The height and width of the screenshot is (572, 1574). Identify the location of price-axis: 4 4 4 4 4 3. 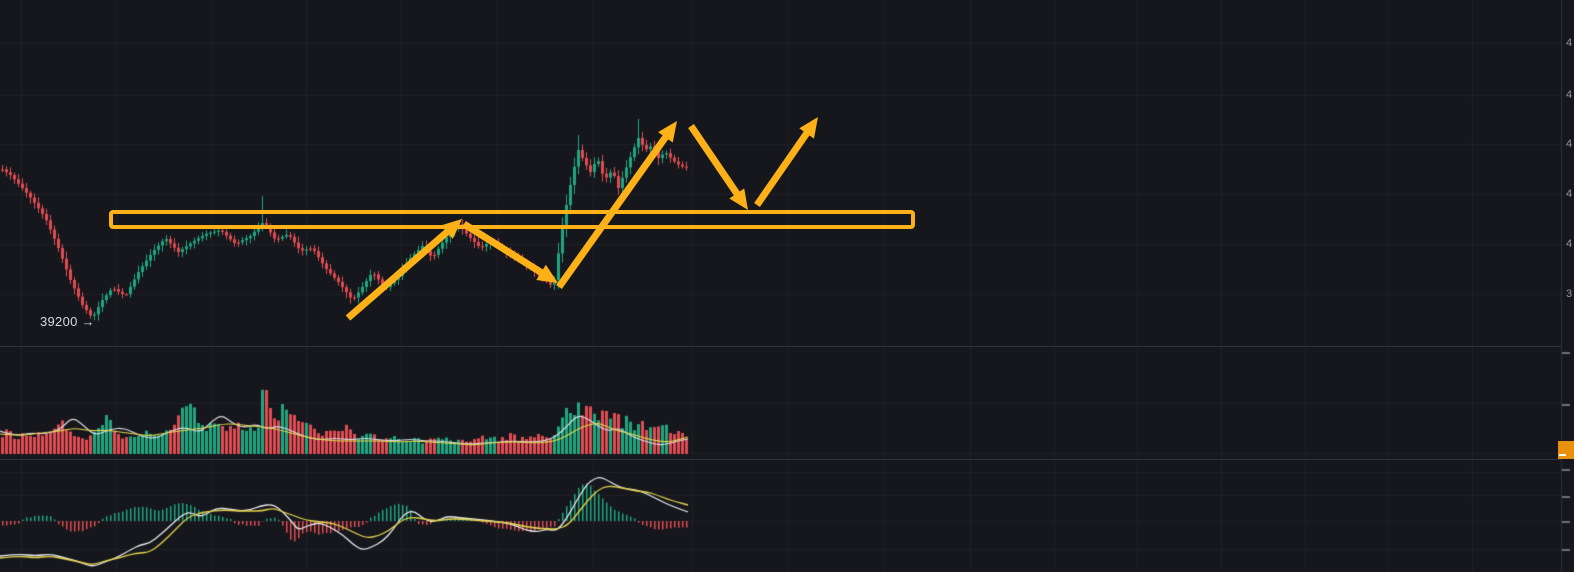
(1567, 286).